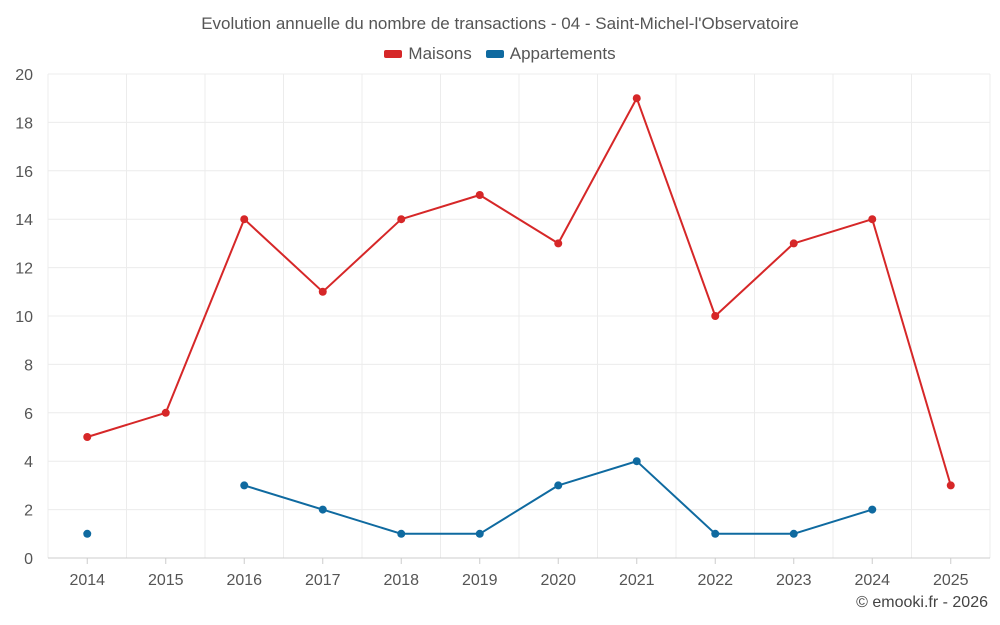 This screenshot has height=625, width=1000. I want to click on legend-swatch-appartements, so click(494, 54).